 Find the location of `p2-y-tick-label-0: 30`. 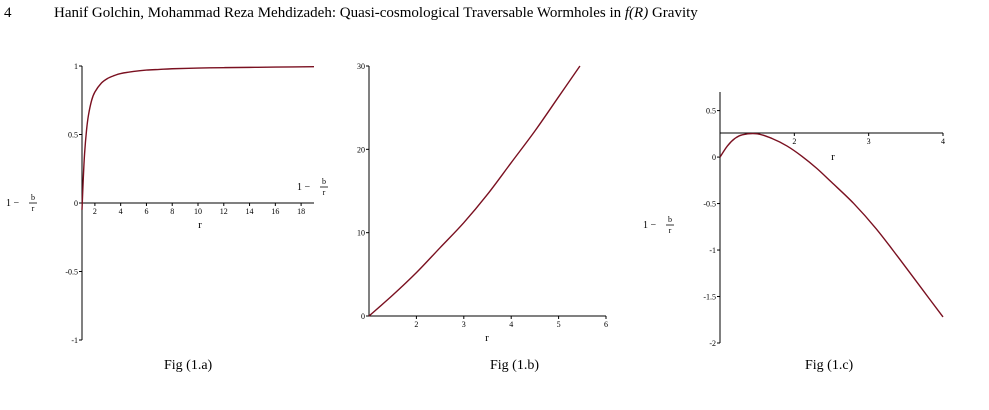

p2-y-tick-label-0: 30 is located at coordinates (361, 66).